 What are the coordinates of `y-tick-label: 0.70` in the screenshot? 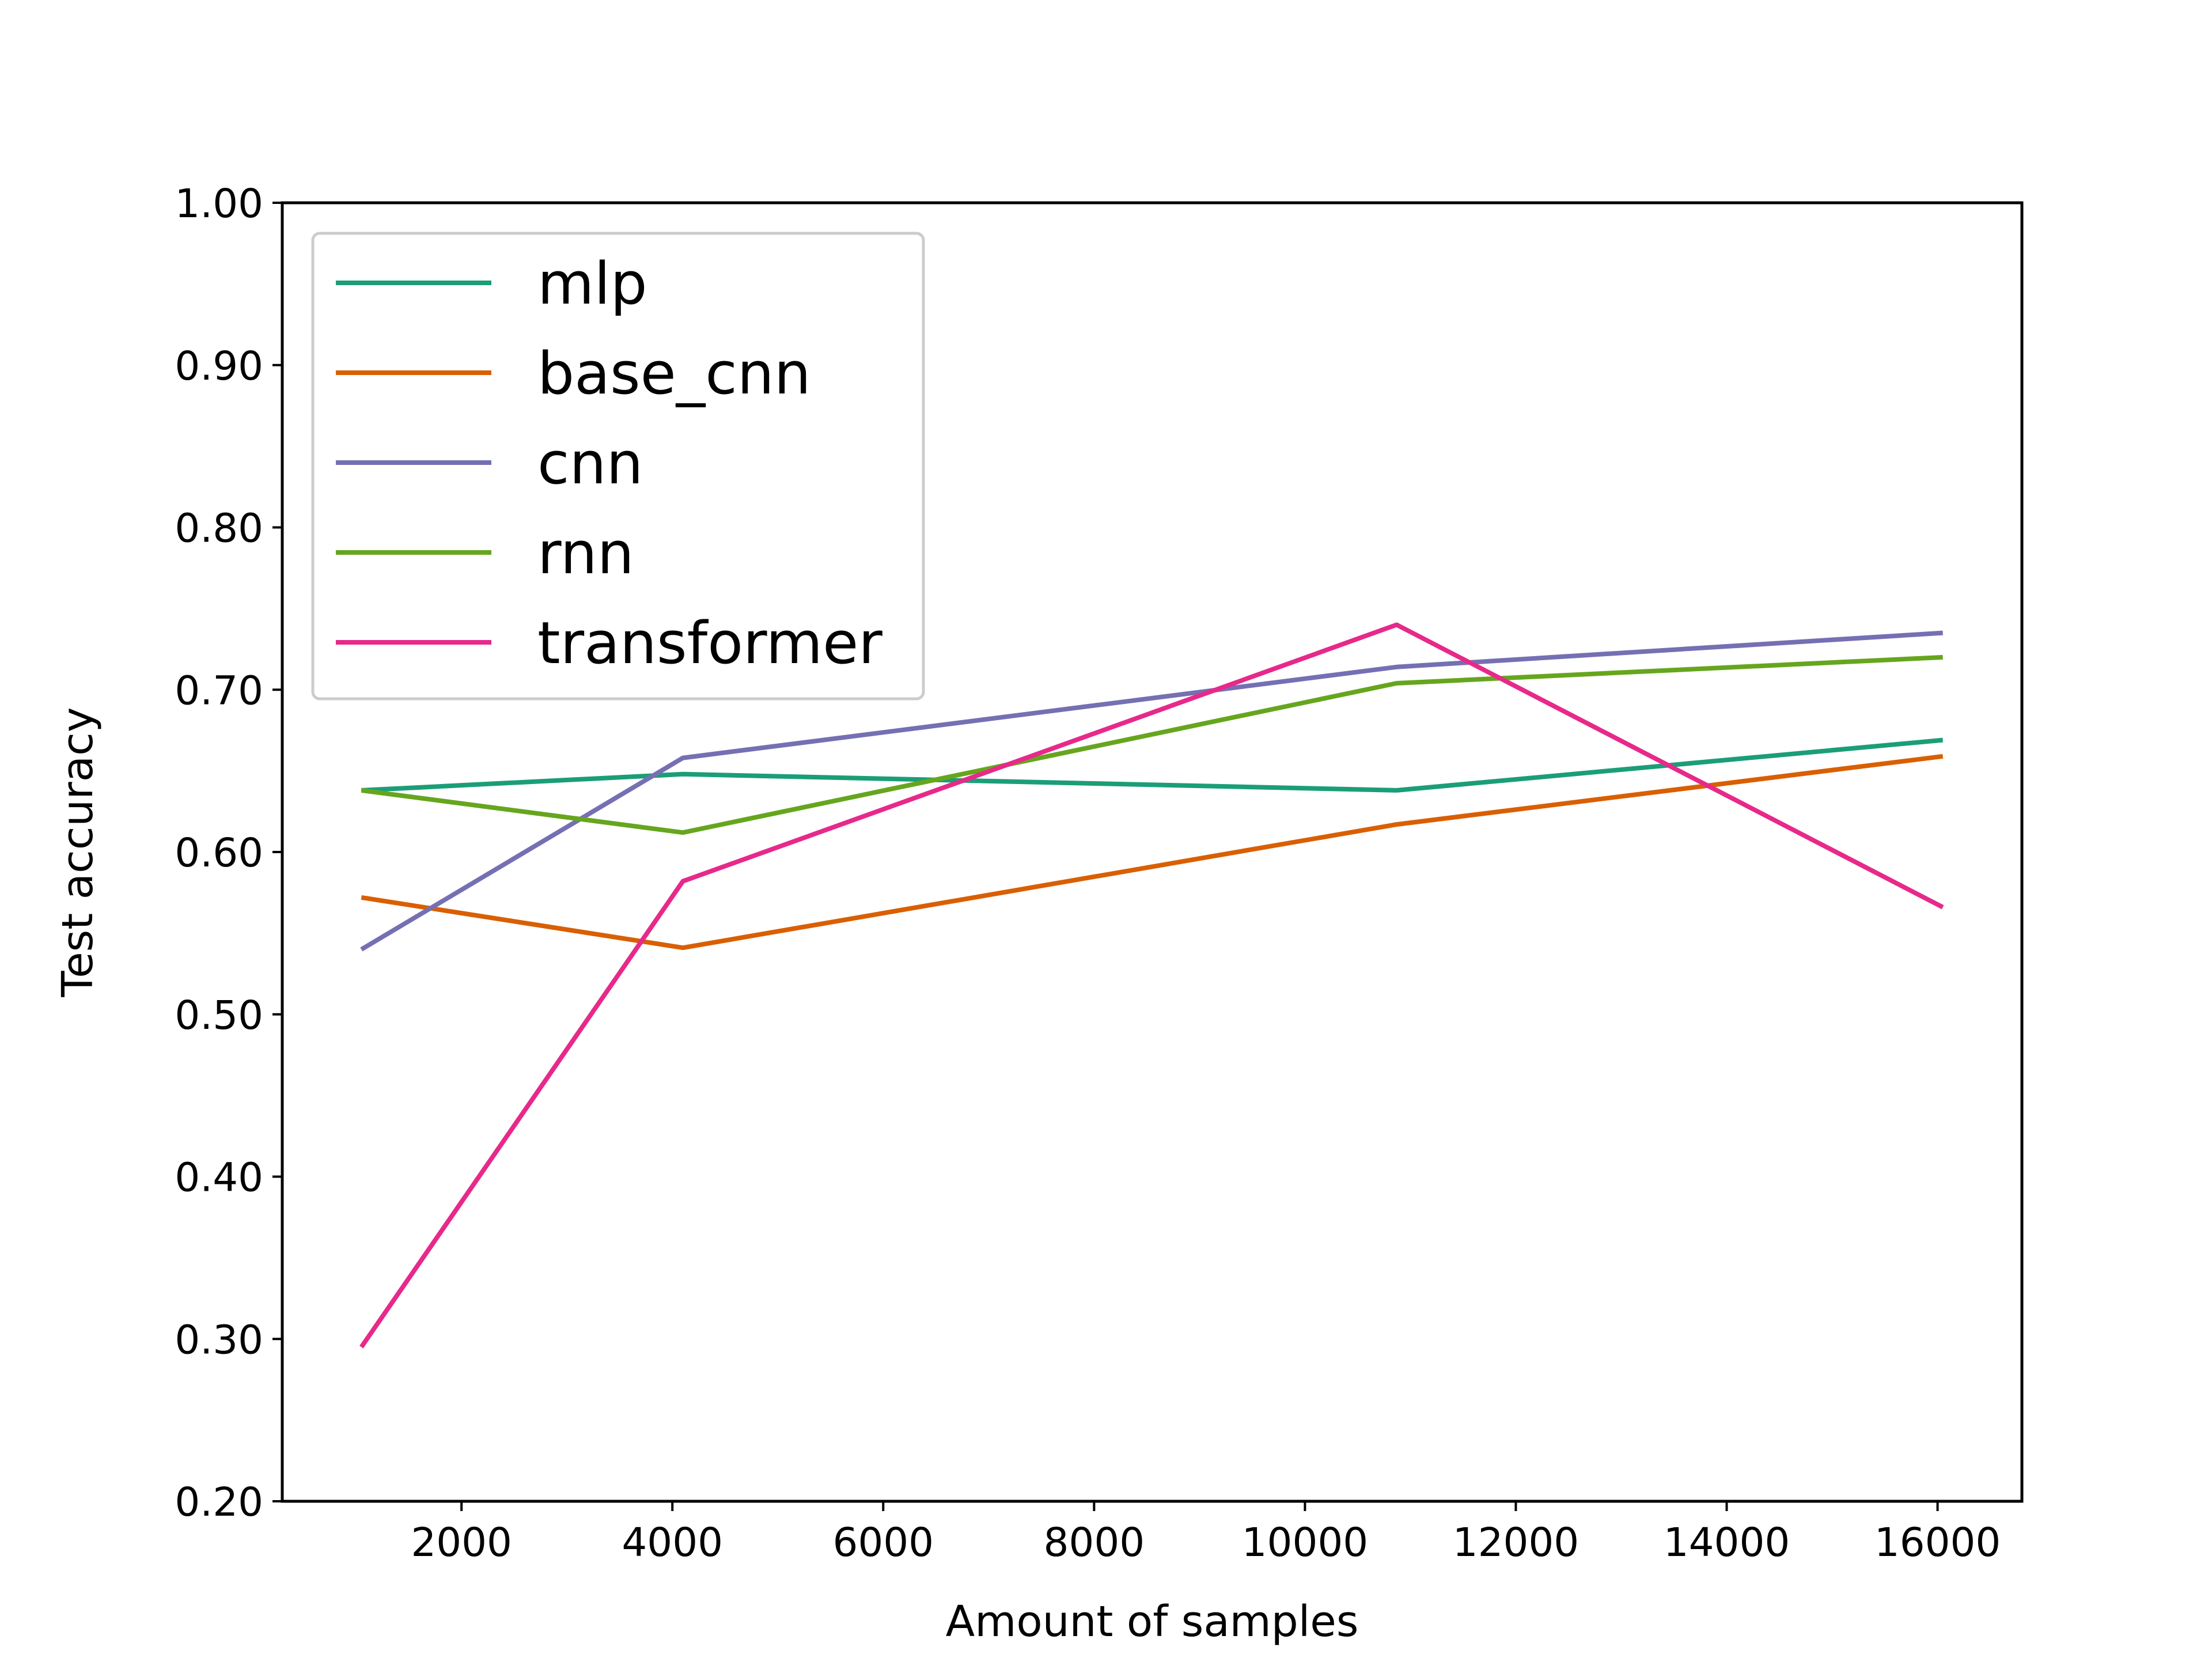 It's located at (219, 691).